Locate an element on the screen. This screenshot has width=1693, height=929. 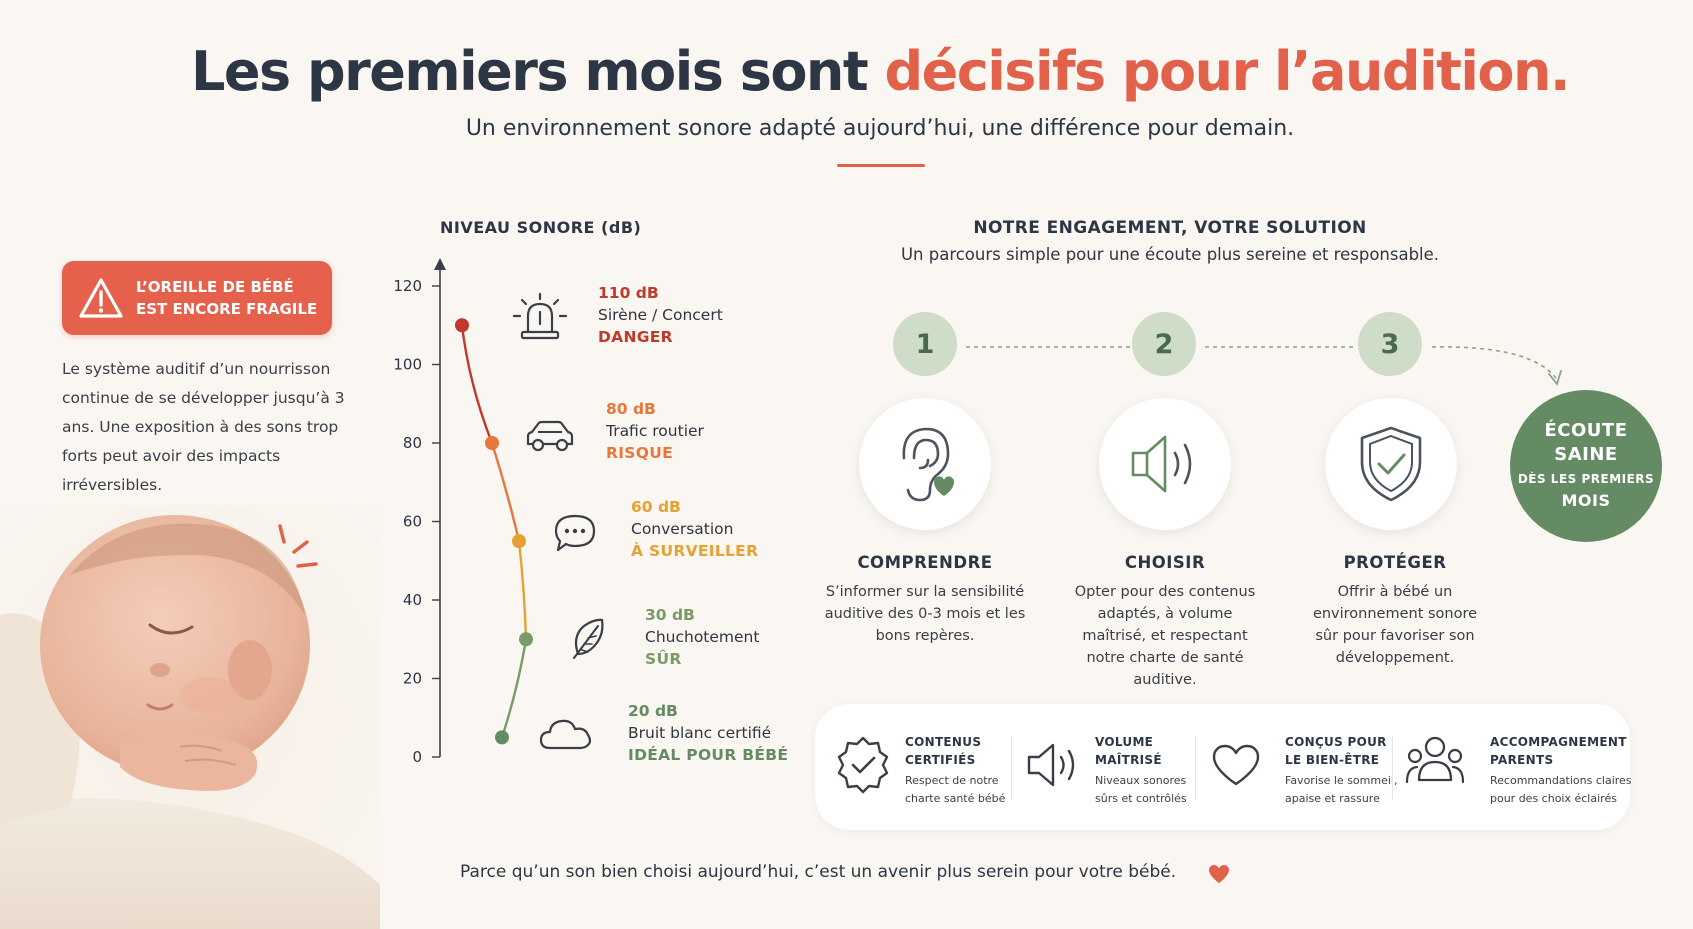
title-main: Les premiers mois sont is located at coordinates (538, 71).